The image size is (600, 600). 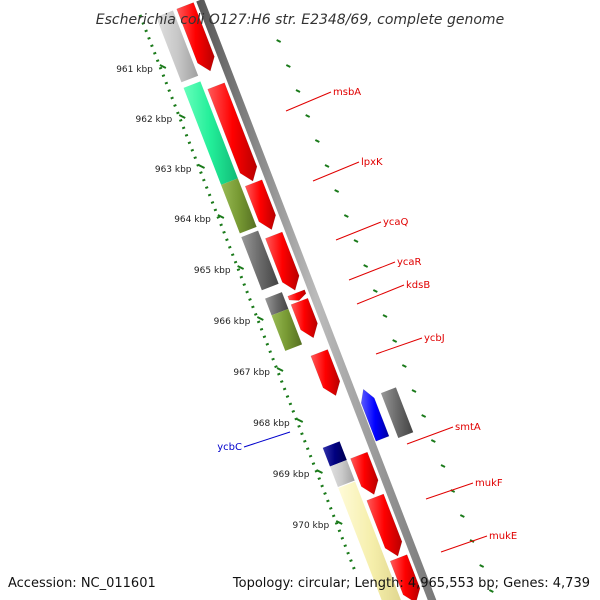 I want to click on accession-text: Accession: NC_011601, so click(x=82, y=583).